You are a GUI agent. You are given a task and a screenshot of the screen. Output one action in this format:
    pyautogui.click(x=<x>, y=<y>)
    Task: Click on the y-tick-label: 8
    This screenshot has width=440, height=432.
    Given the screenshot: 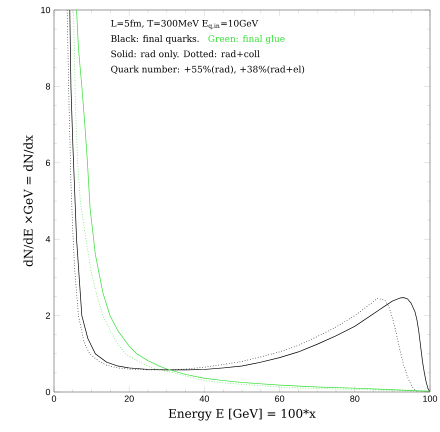 What is the action you would take?
    pyautogui.click(x=48, y=86)
    